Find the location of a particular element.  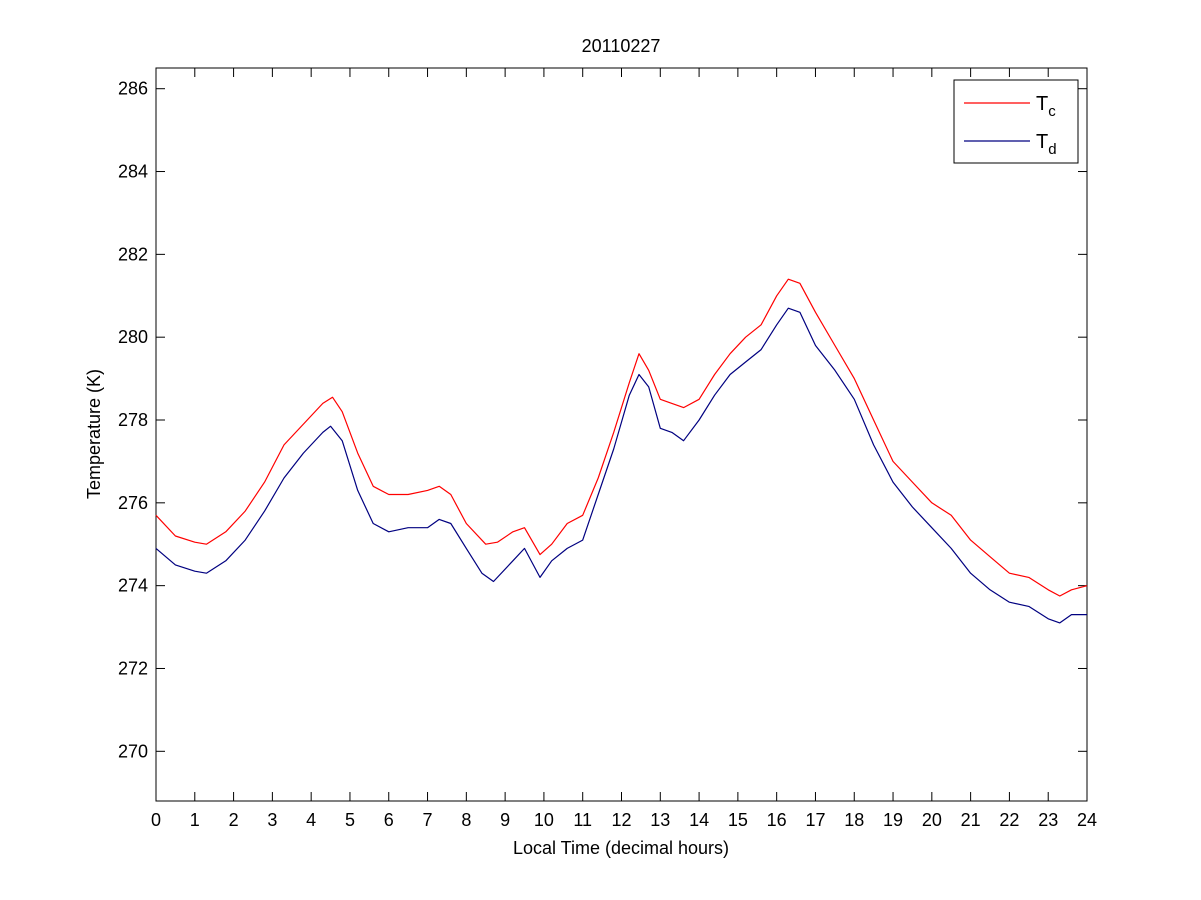

x-tick-label: 3 is located at coordinates (272, 820).